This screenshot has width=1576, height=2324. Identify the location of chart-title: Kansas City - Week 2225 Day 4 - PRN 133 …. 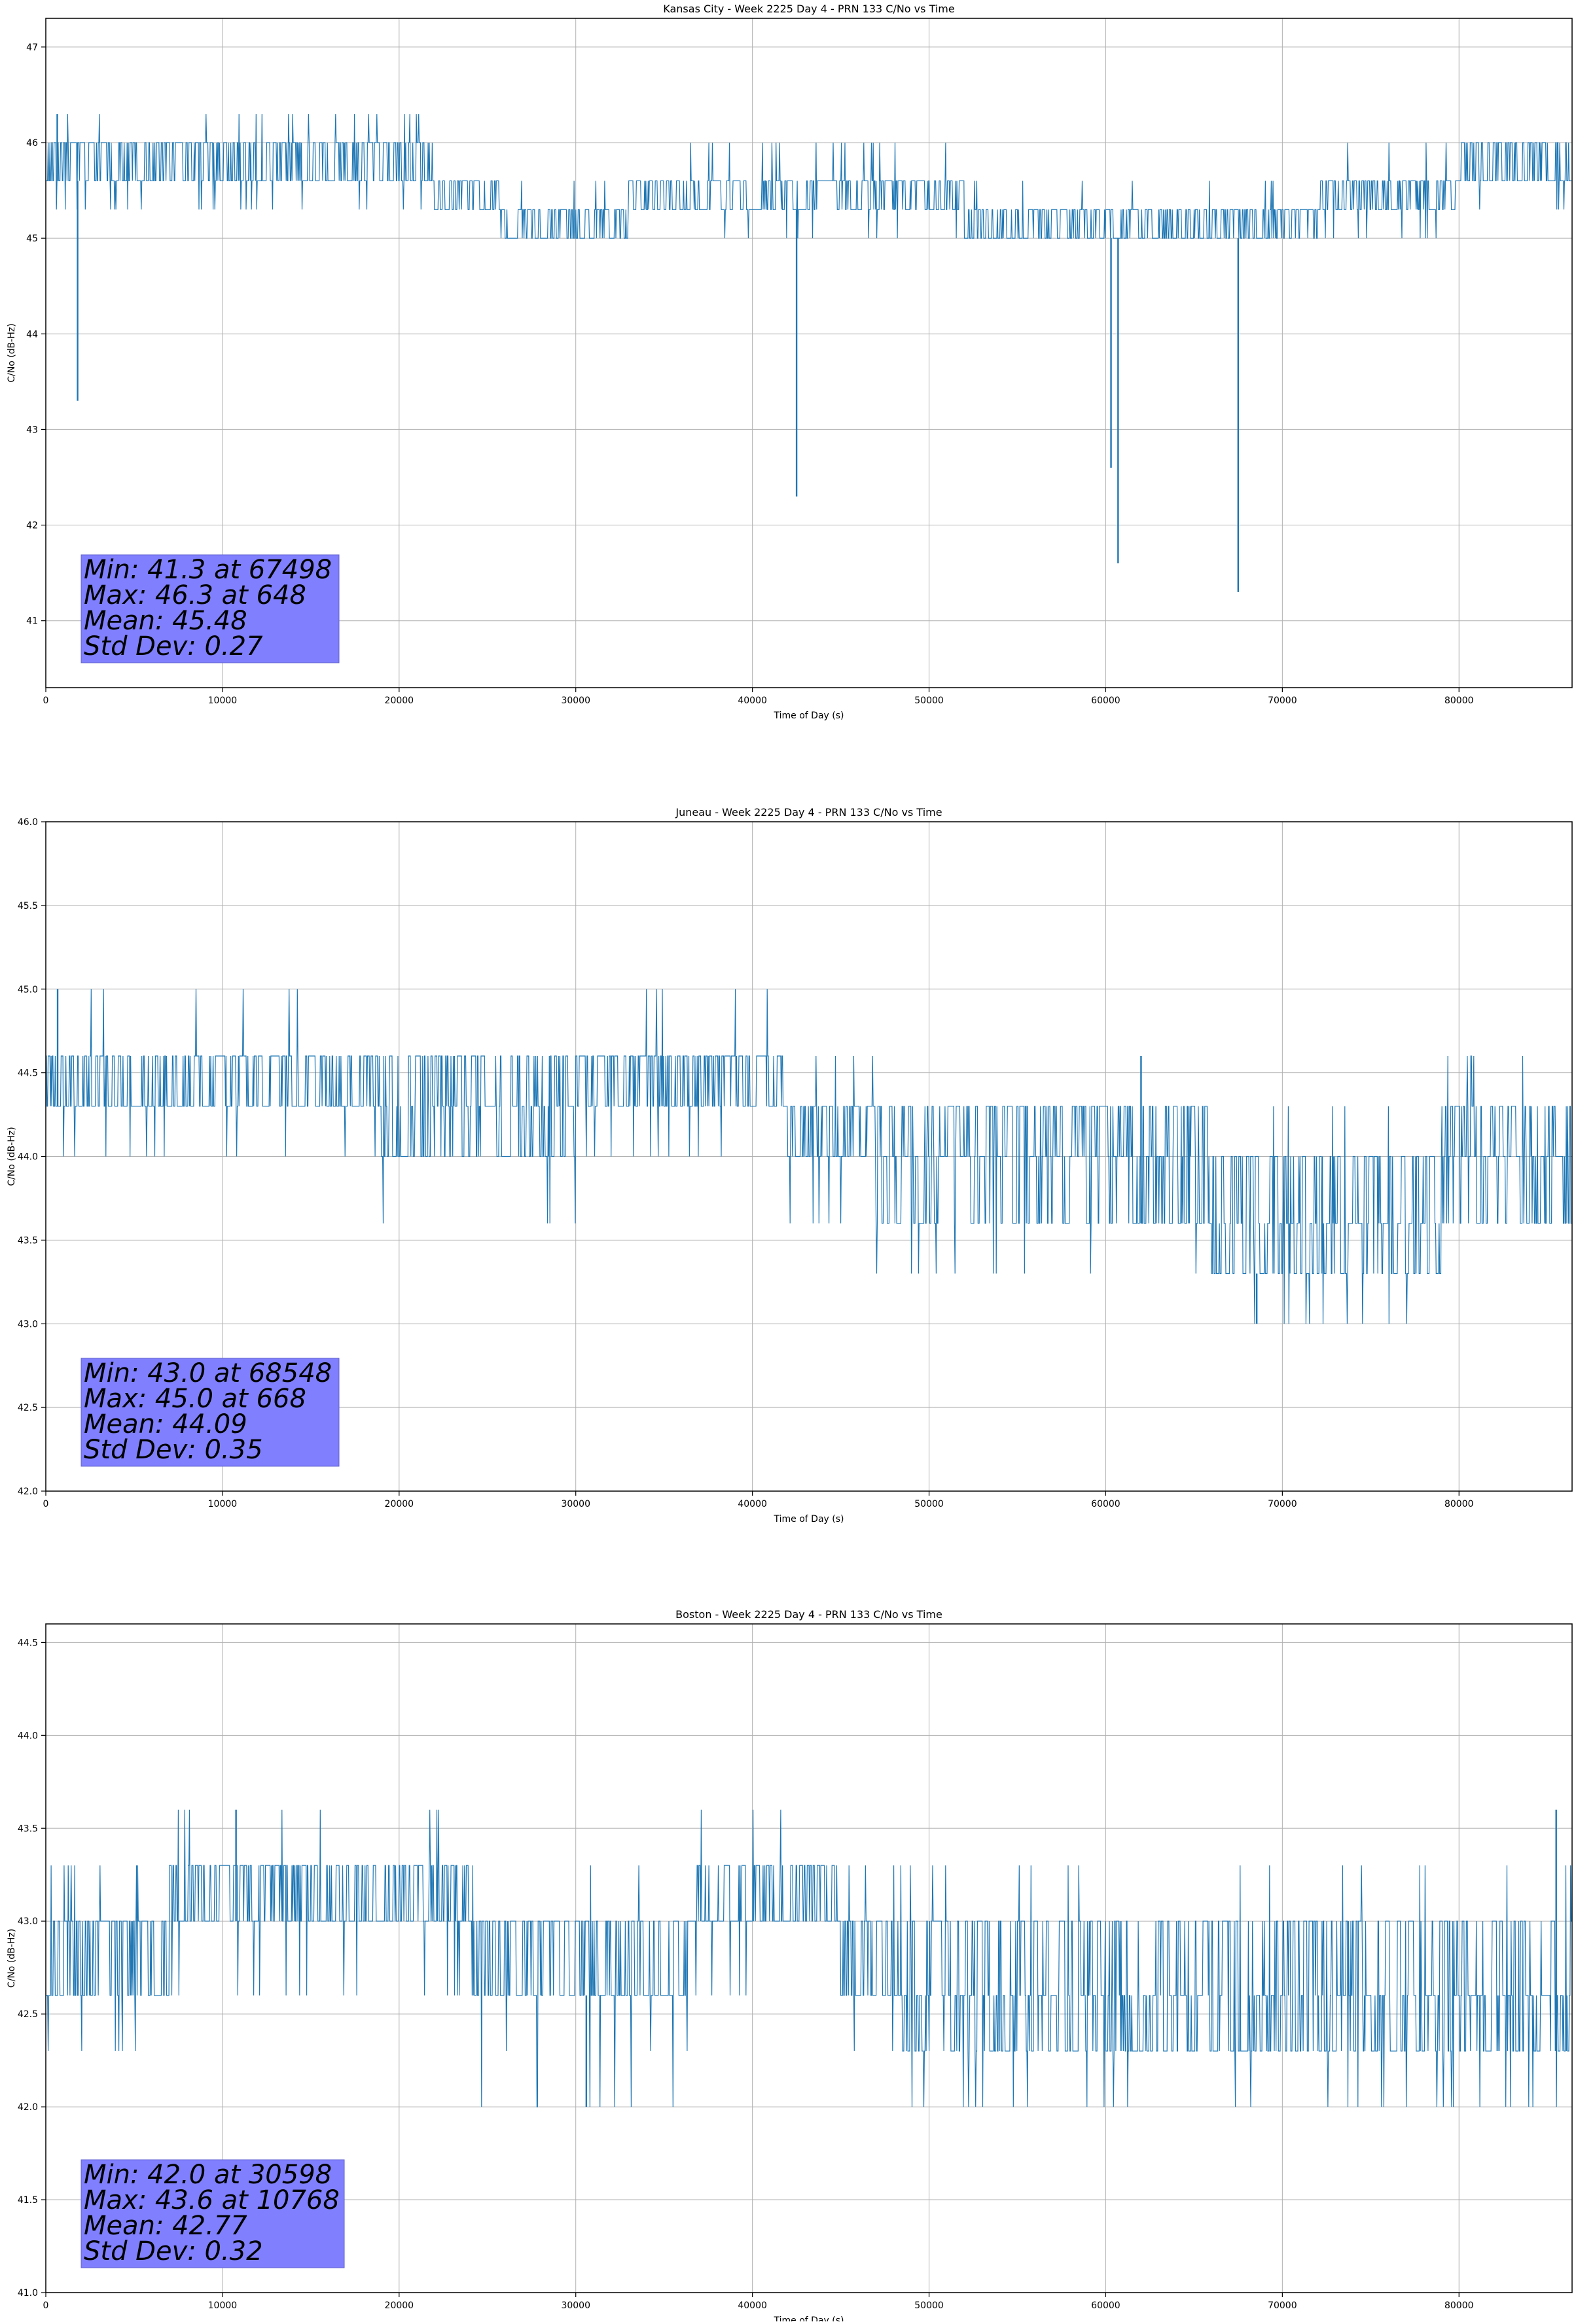
(808, 9).